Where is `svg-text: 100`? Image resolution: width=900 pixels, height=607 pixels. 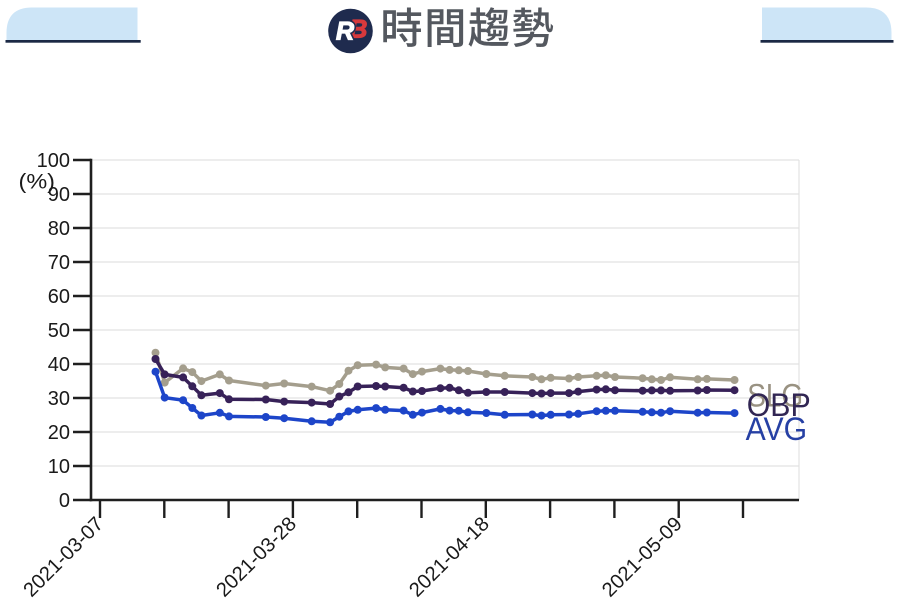 svg-text: 100 is located at coordinates (53, 161).